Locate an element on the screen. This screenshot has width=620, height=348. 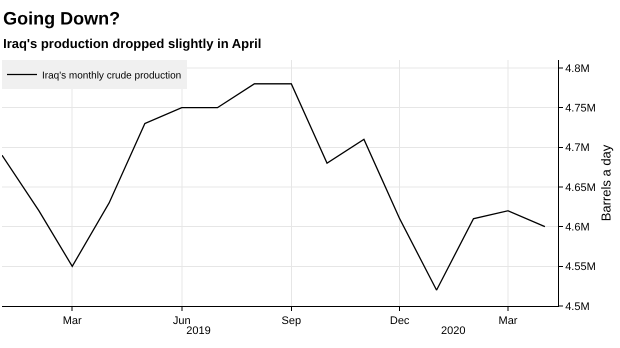
x-tick-label: Dec is located at coordinates (400, 321).